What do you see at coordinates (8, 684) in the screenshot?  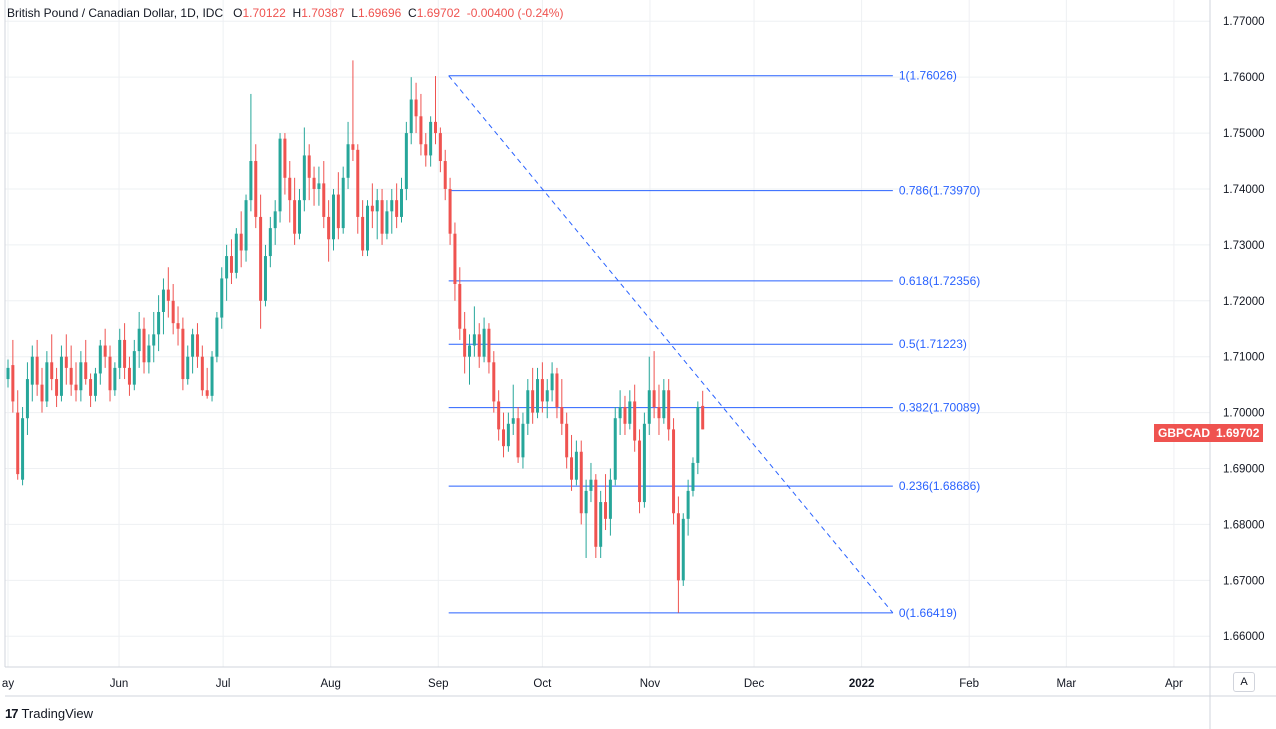 I see `x-tick-label: ay` at bounding box center [8, 684].